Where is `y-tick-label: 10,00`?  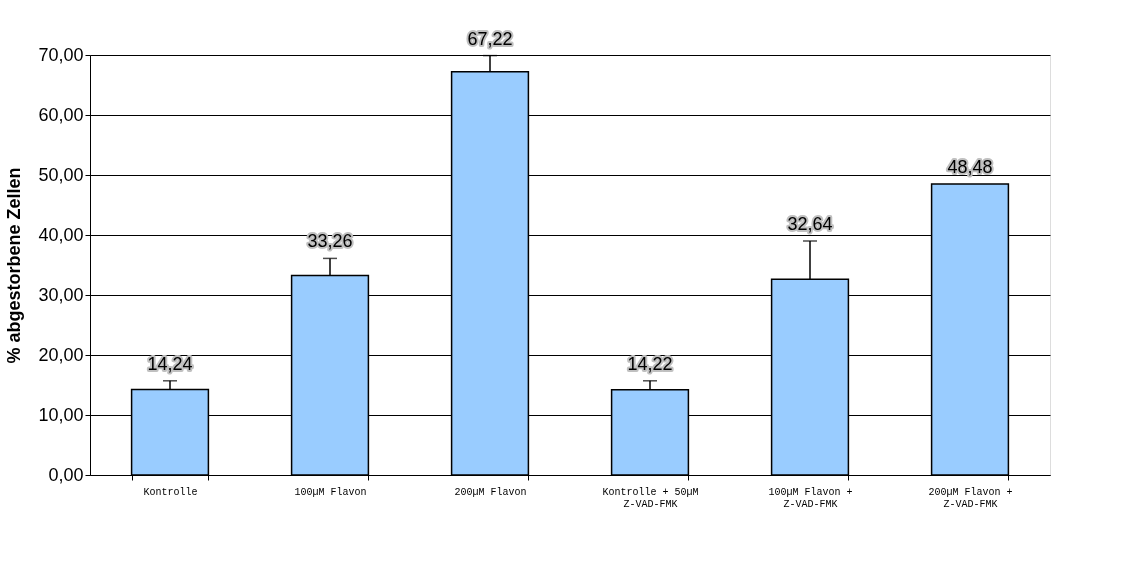 y-tick-label: 10,00 is located at coordinates (61, 414).